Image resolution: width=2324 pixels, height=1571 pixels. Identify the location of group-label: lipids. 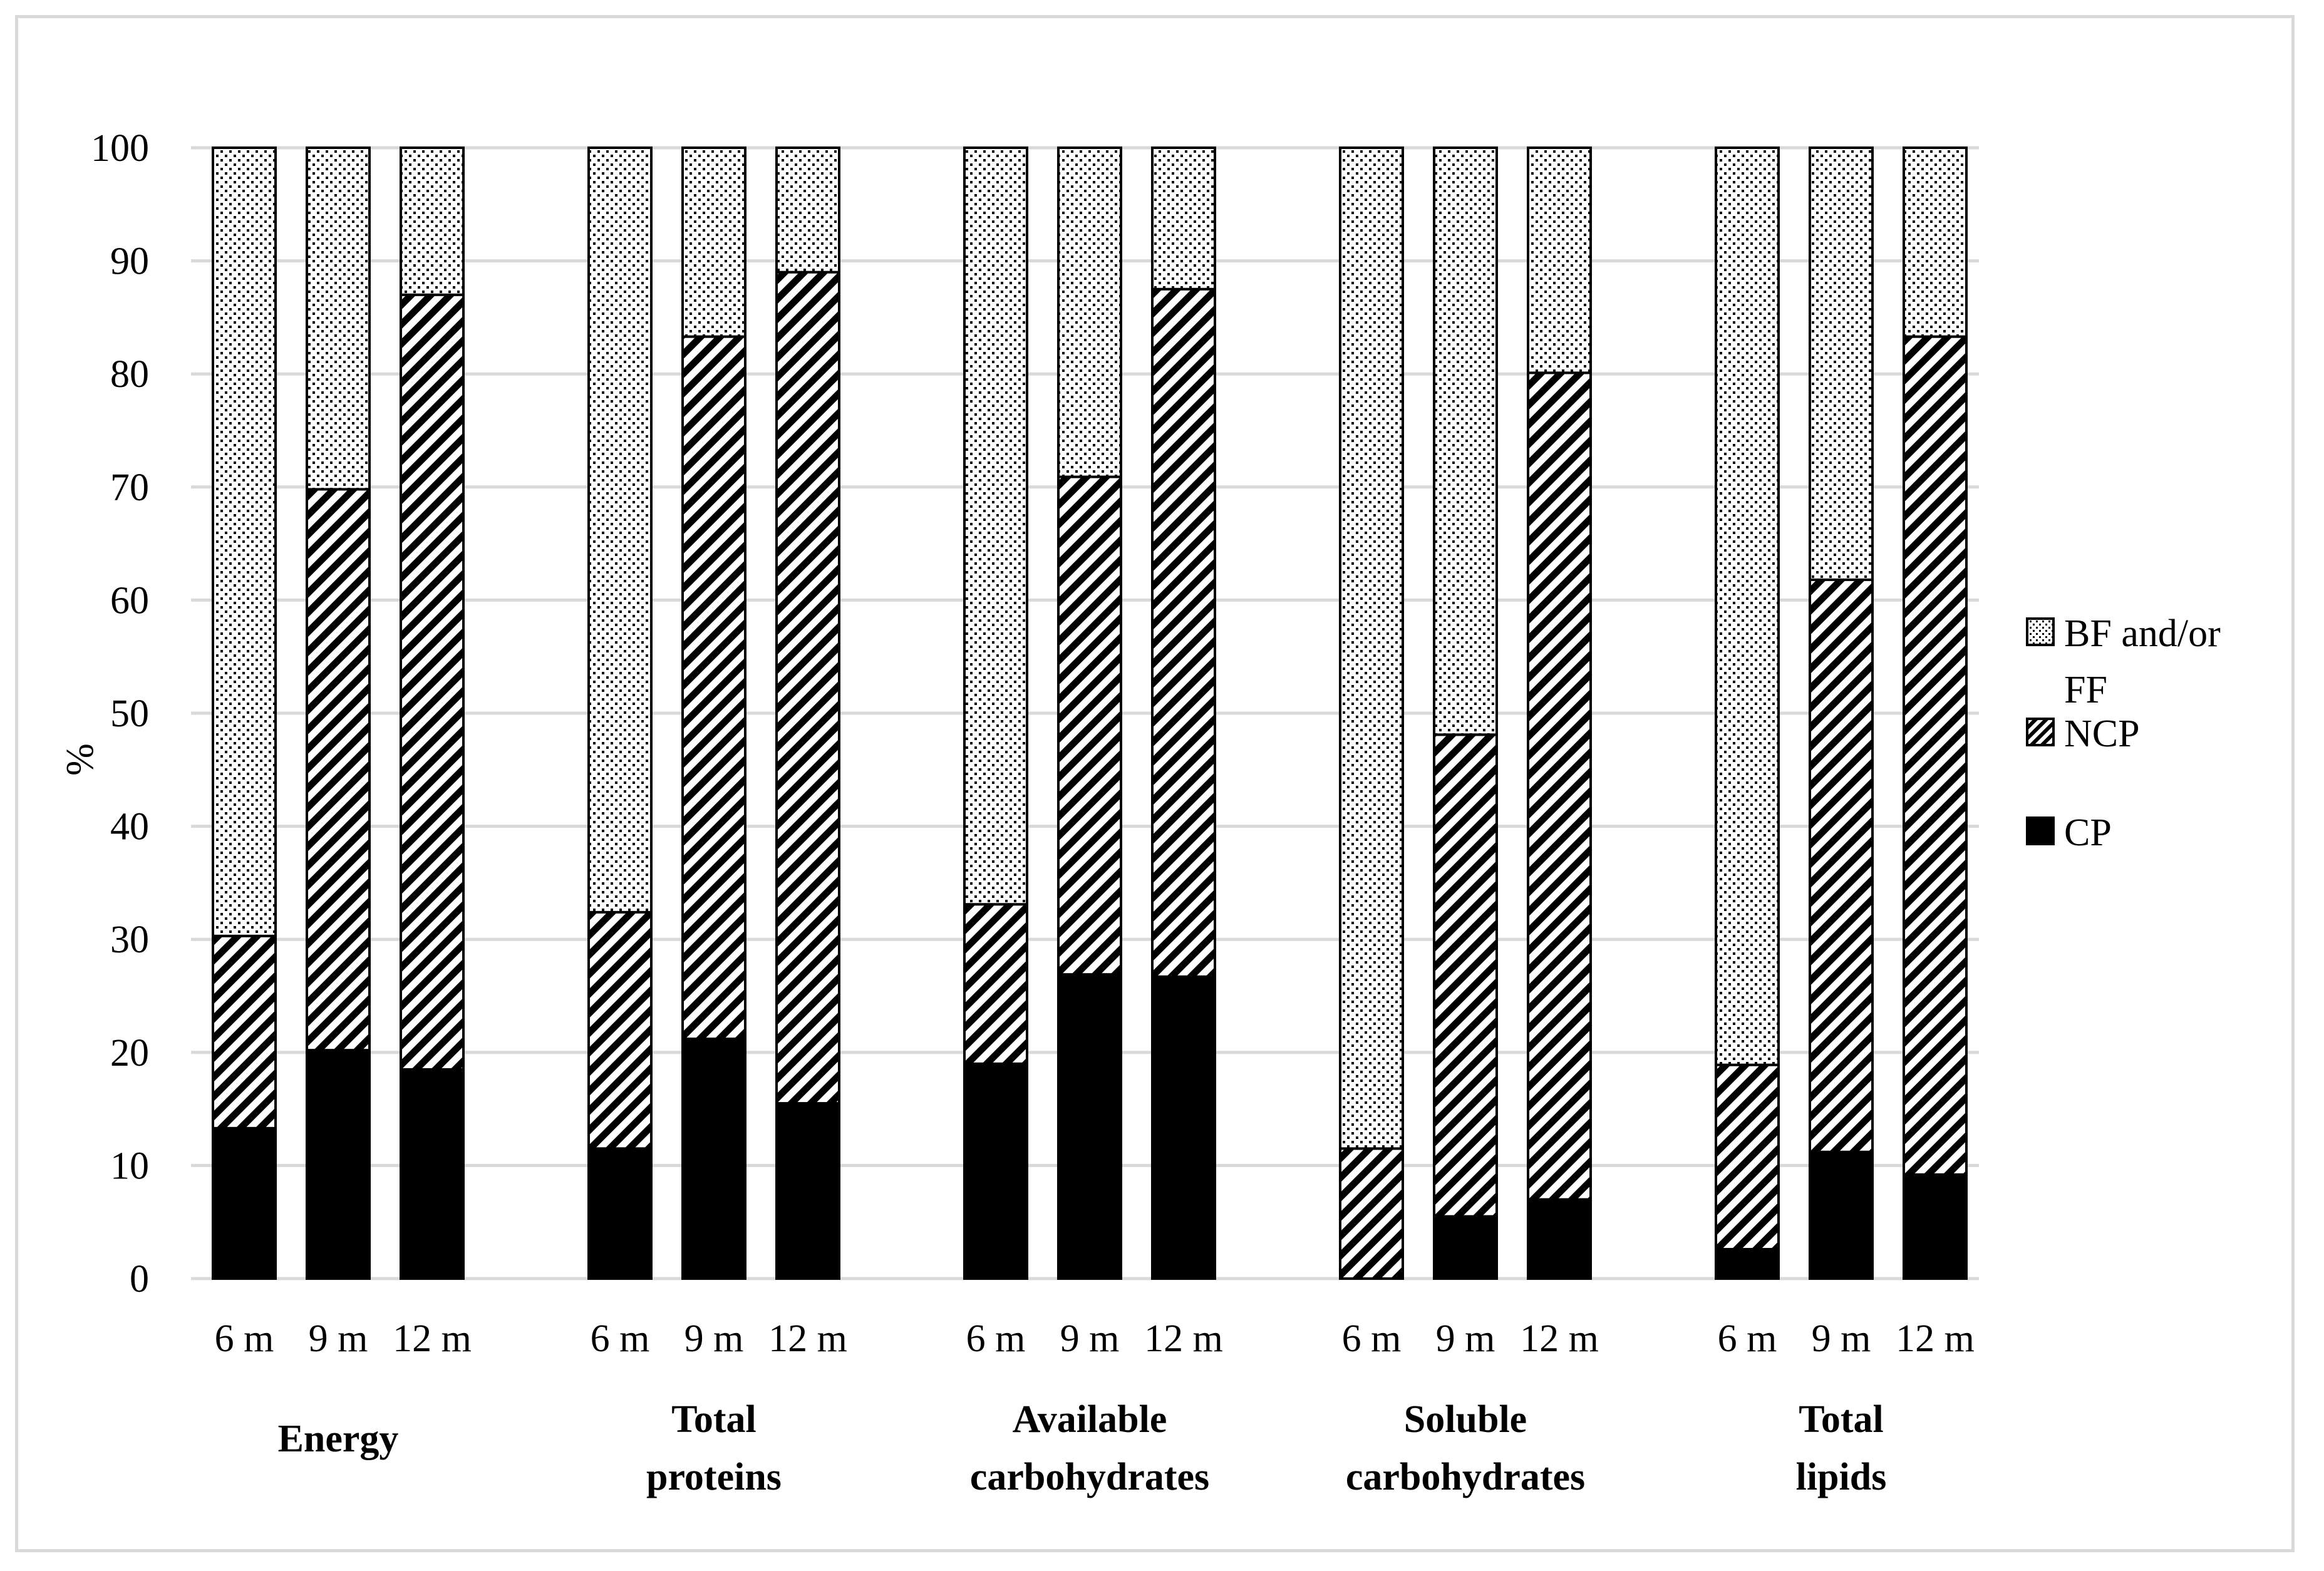
(1842, 1477).